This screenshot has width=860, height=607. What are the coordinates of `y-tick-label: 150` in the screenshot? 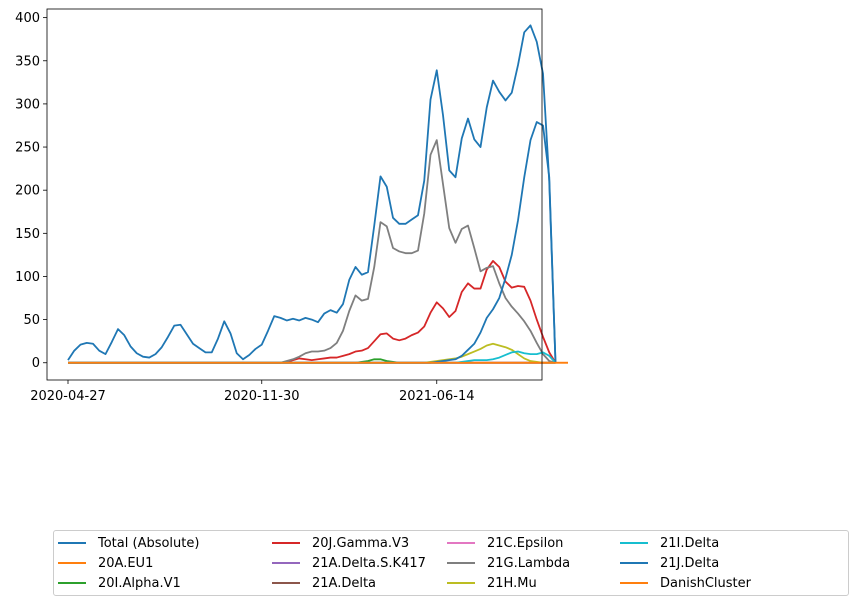 It's located at (27, 234).